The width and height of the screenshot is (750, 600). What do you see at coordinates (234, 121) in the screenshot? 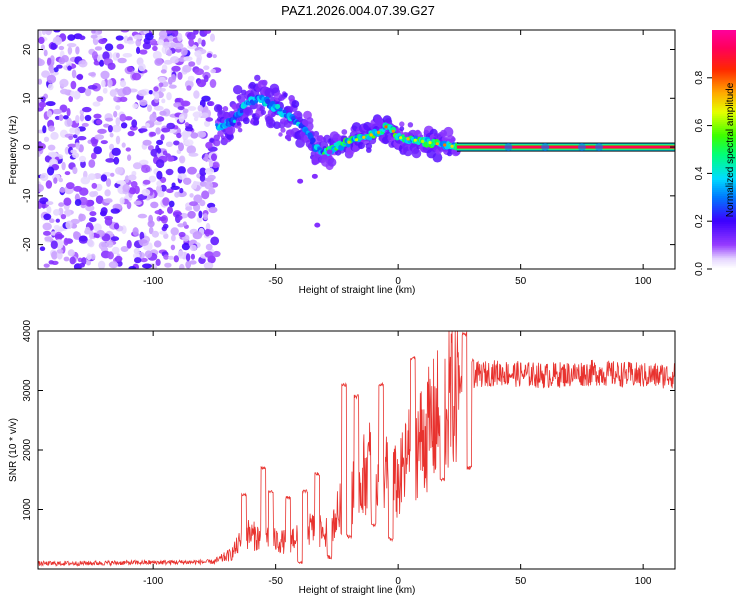
I see `track-core` at bounding box center [234, 121].